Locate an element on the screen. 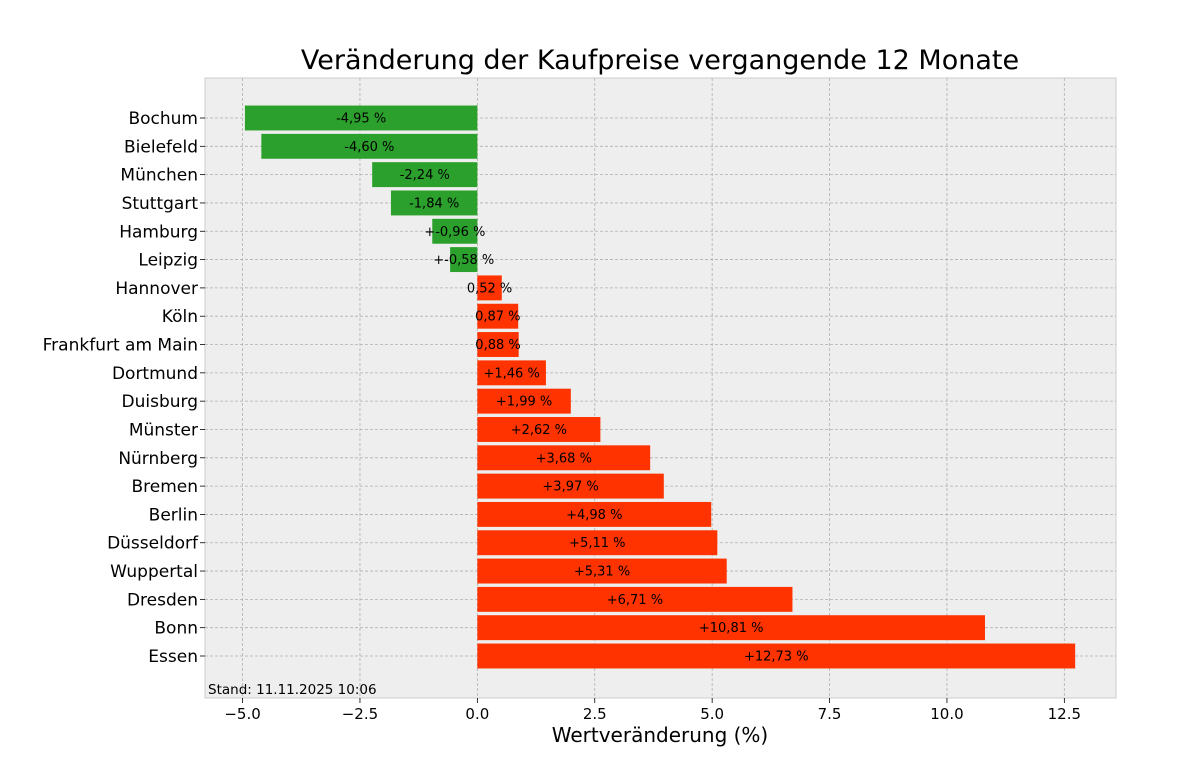  y-tick-label: Dortmund is located at coordinates (155, 374).